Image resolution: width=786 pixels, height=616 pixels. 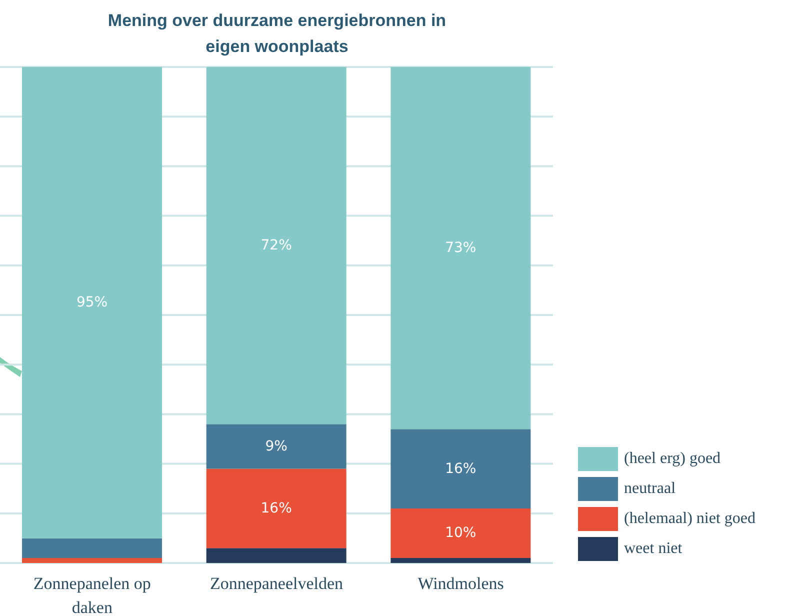 I want to click on legend-label: weet niet, so click(x=653, y=549).